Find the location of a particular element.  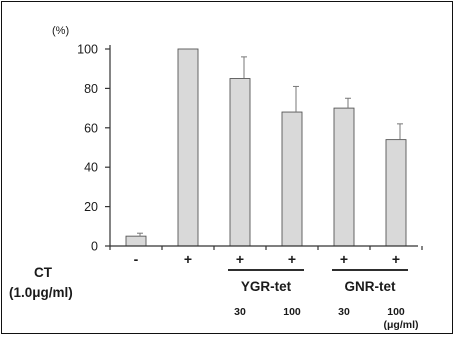

y-tick-label: 100 is located at coordinates (87, 50).